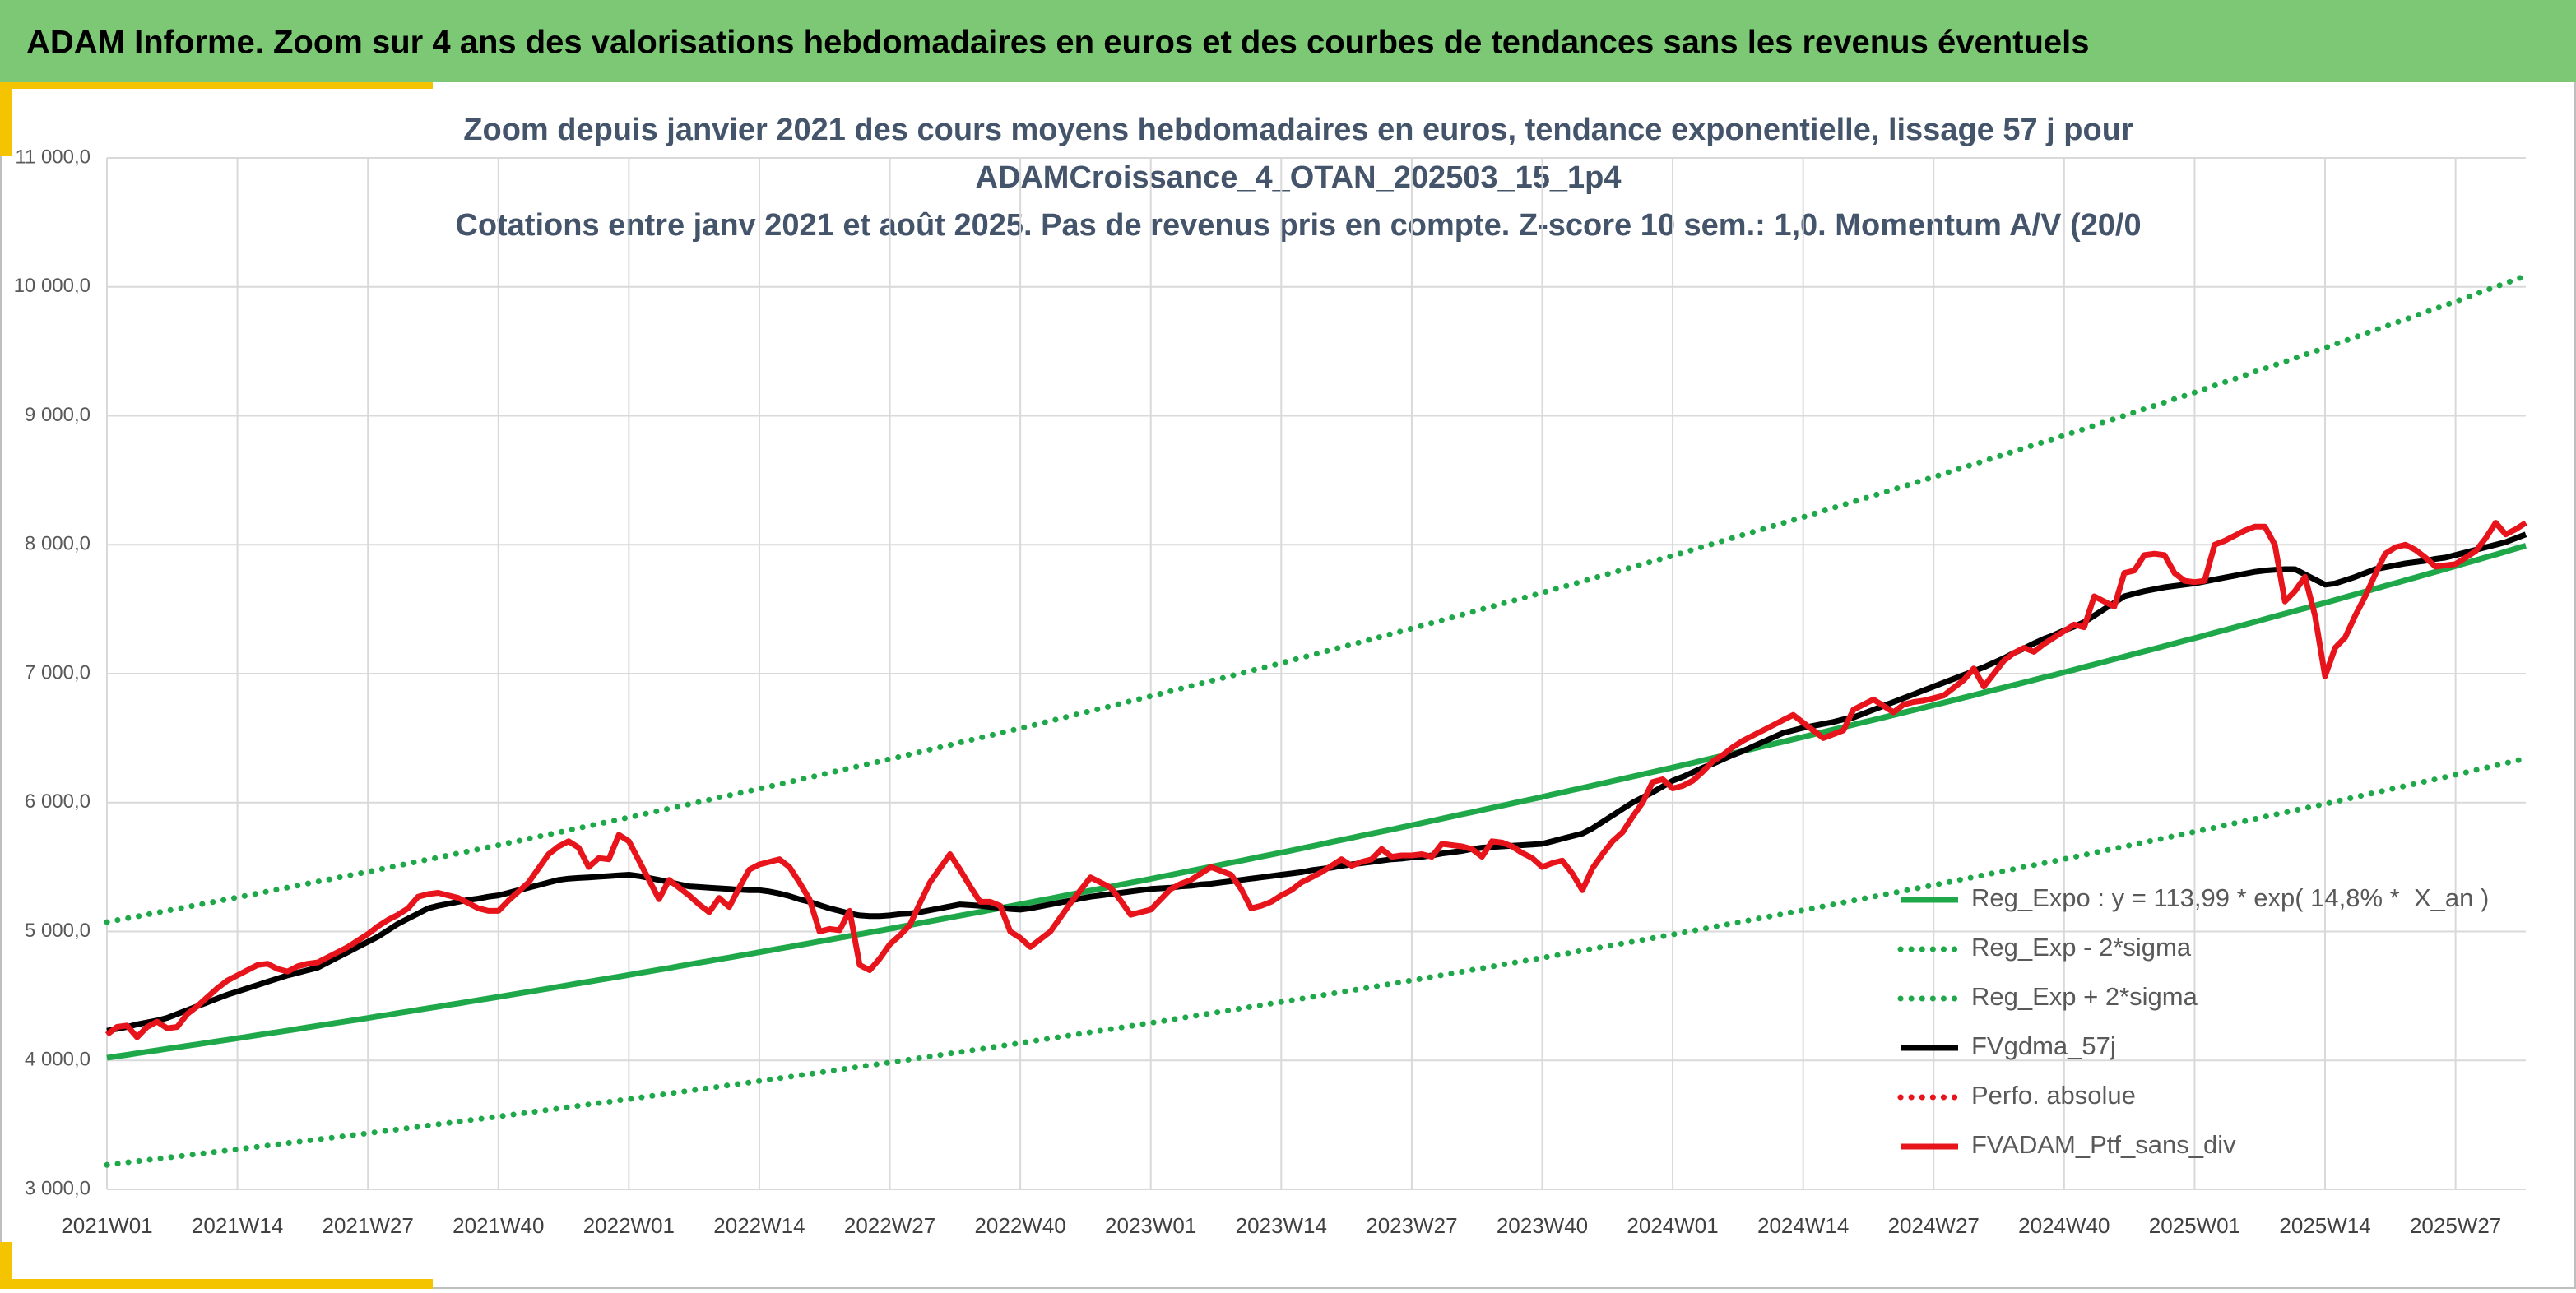 The image size is (2576, 1293). Describe the element at coordinates (759, 1225) in the screenshot. I see `x-tick-label: 2022W14` at that location.